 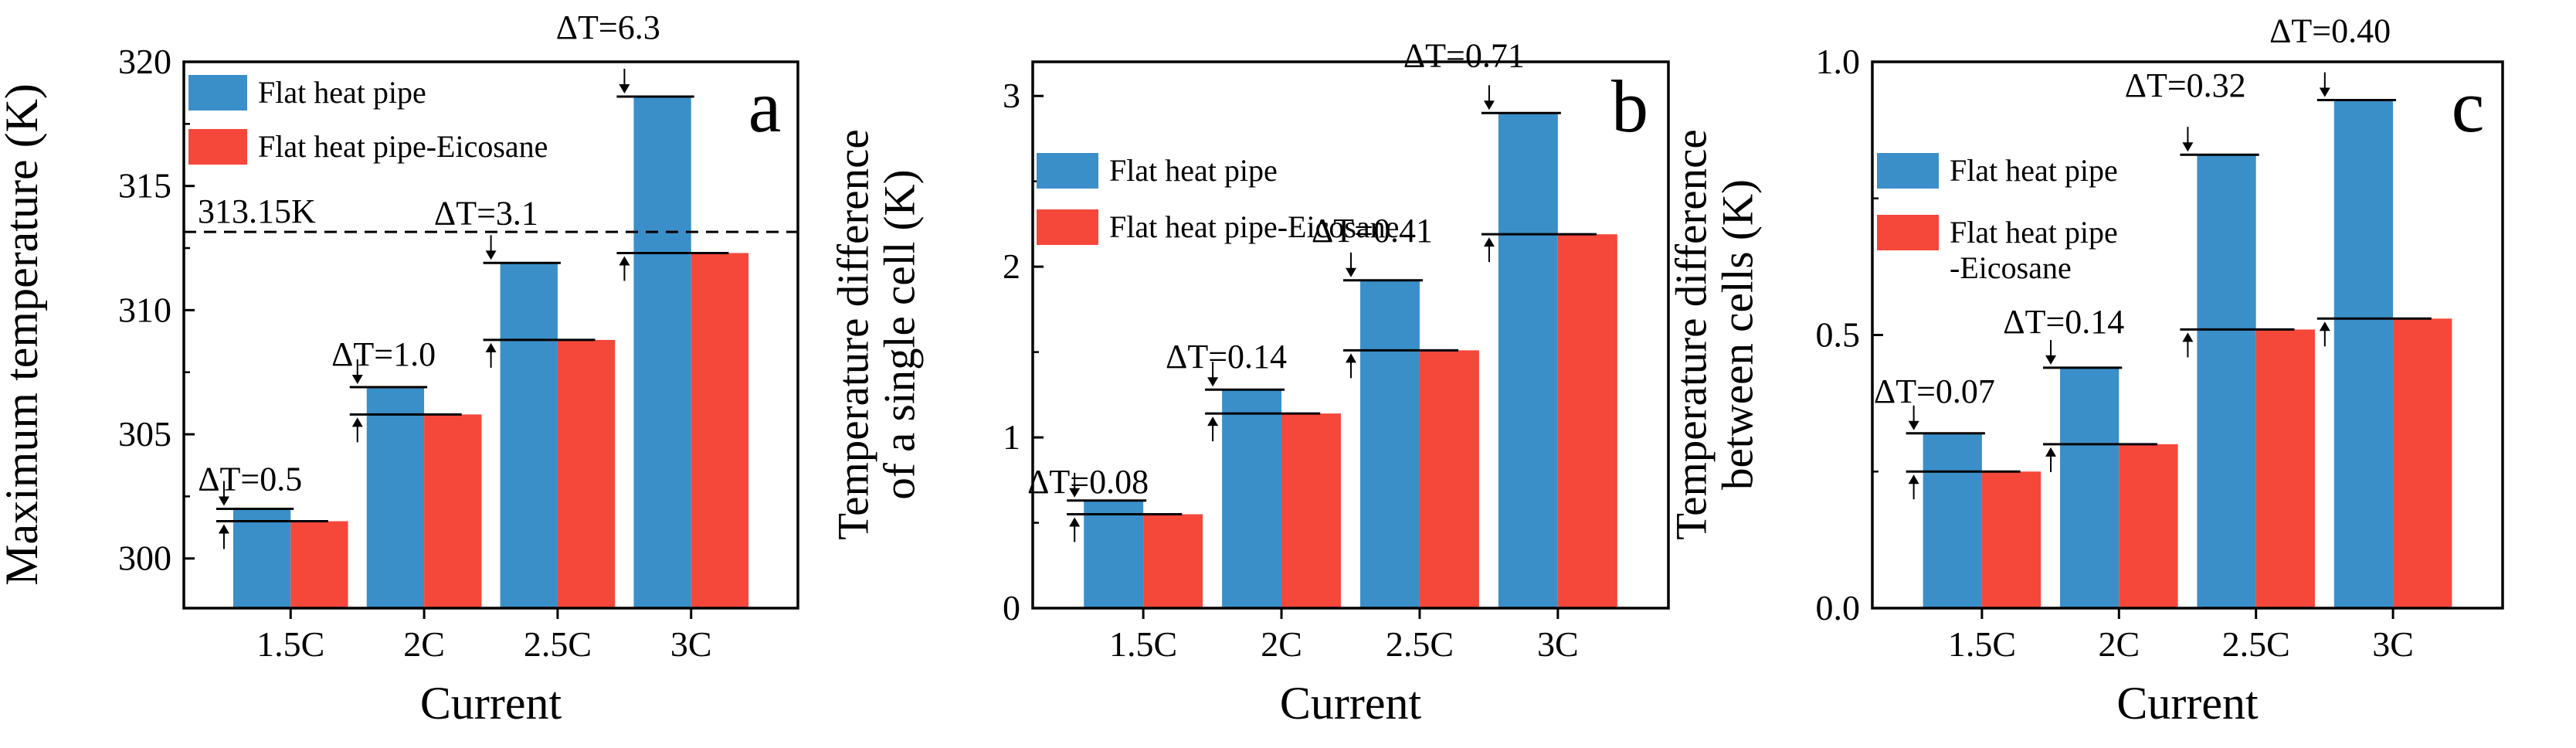 What do you see at coordinates (1011, 437) in the screenshot?
I see `y-tick-label: 1` at bounding box center [1011, 437].